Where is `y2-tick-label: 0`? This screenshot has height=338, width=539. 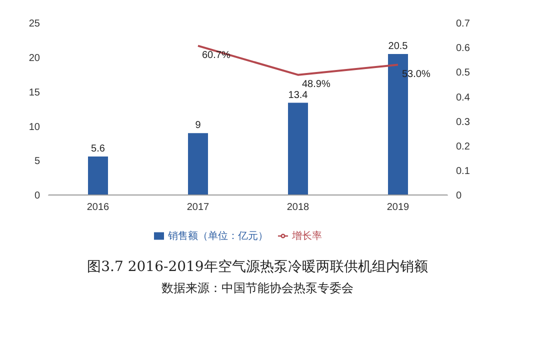 y2-tick-label: 0 is located at coordinates (459, 196).